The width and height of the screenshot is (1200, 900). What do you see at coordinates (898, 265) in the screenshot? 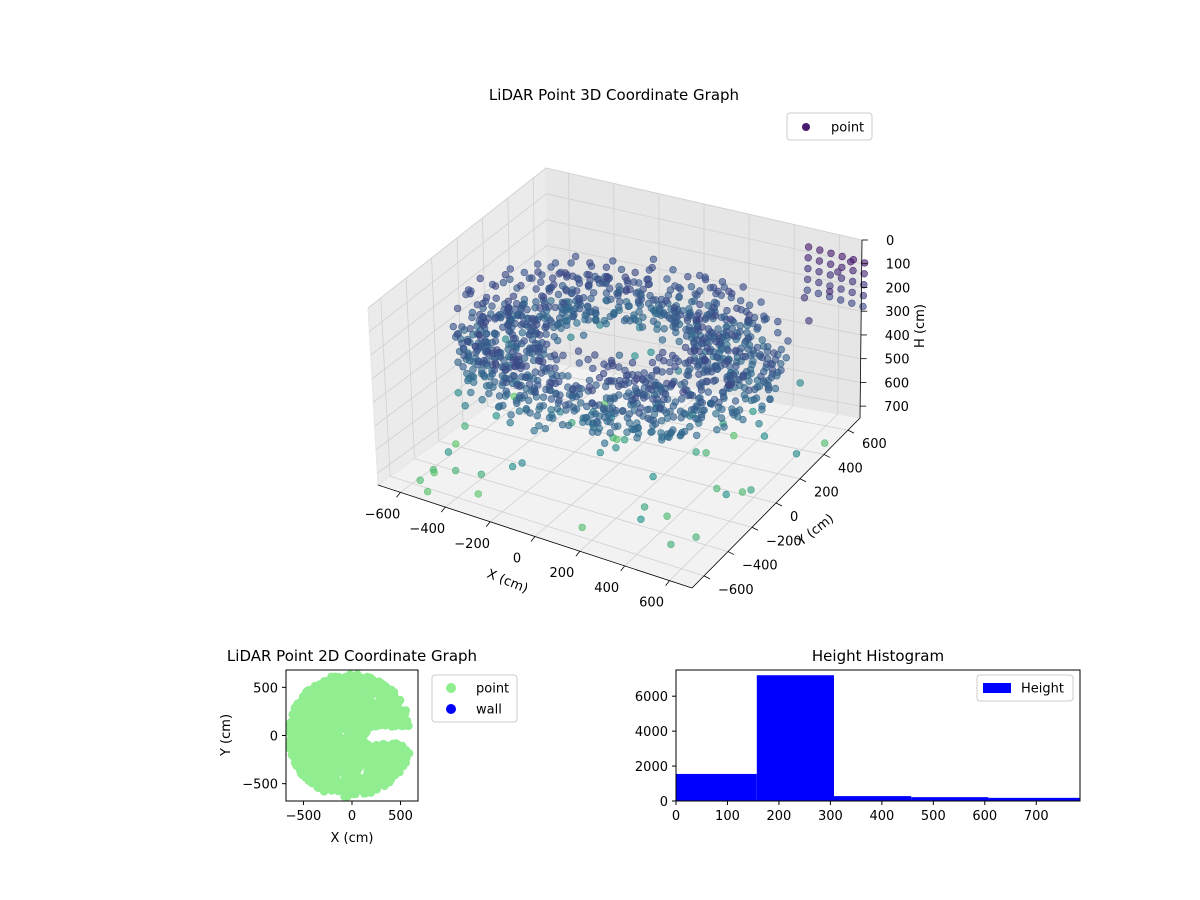
I see `chart-3d-z-tick-label: 100` at bounding box center [898, 265].